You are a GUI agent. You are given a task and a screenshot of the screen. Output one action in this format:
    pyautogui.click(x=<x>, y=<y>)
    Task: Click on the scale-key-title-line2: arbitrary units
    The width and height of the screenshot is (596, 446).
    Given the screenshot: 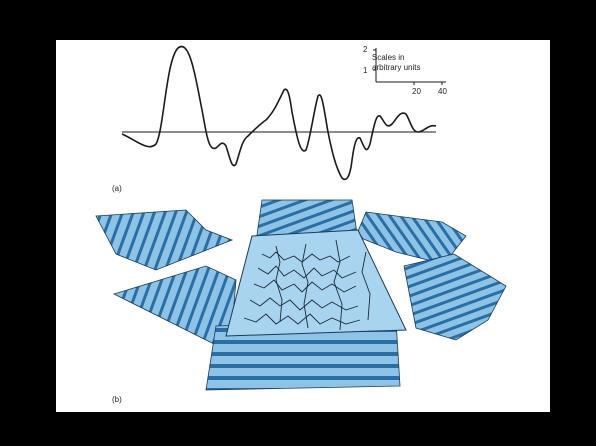 What is the action you would take?
    pyautogui.click(x=396, y=67)
    